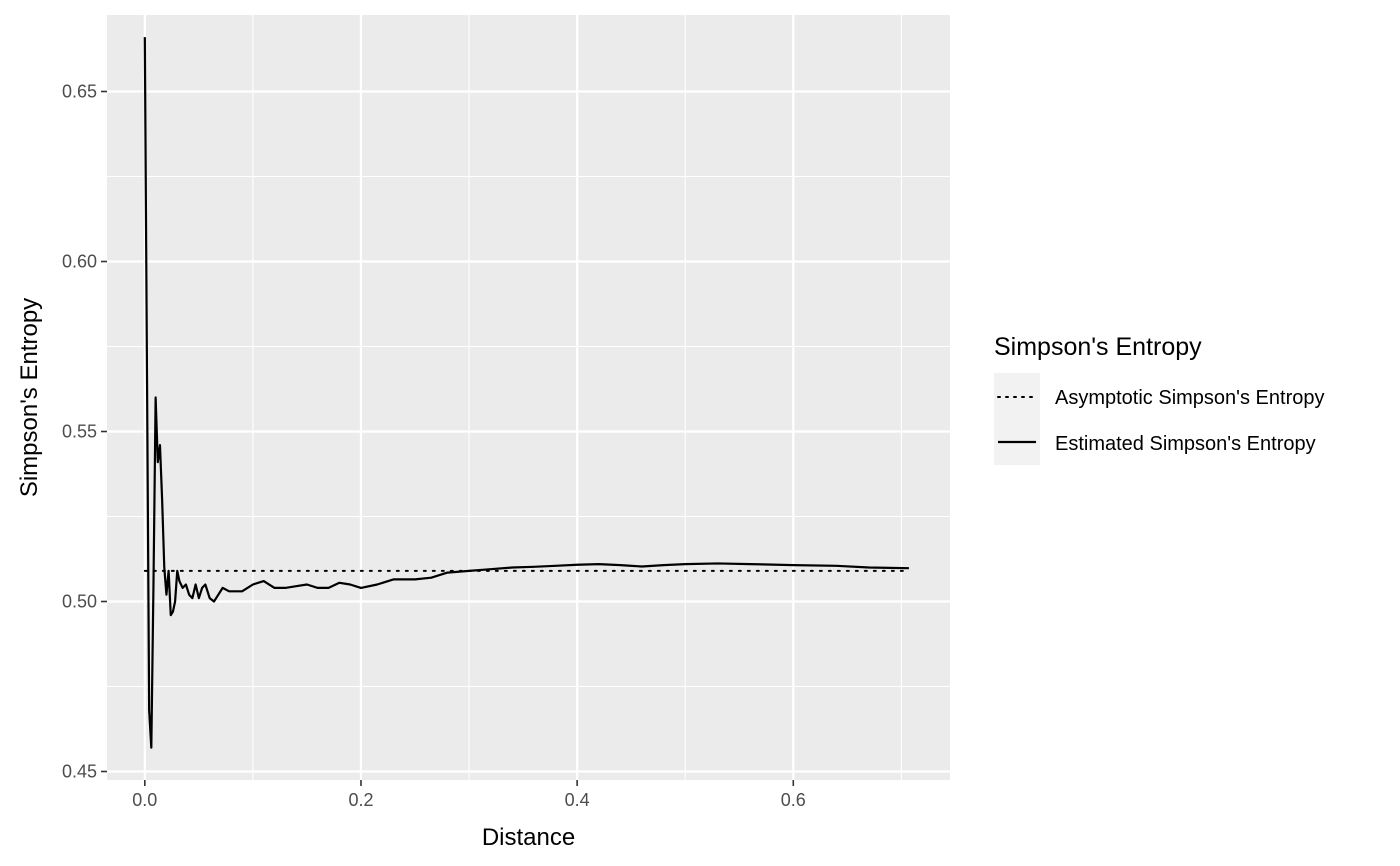 This screenshot has height=866, width=1400. What do you see at coordinates (469, 795) in the screenshot?
I see `x-axis: 0.0 0.2 0.4 0.6` at bounding box center [469, 795].